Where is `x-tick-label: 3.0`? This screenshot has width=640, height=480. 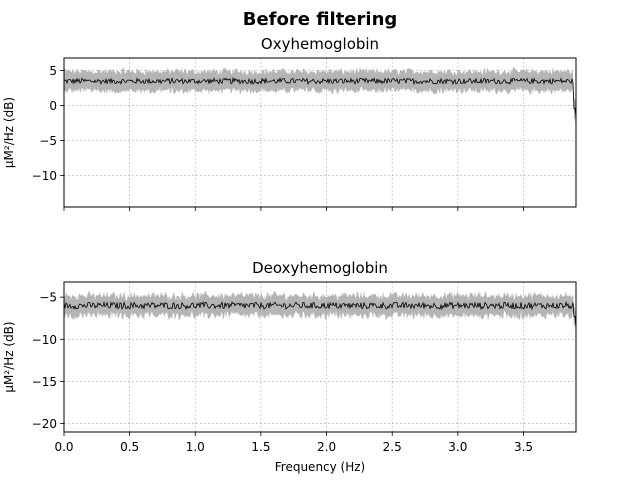
x-tick-label: 3.0 is located at coordinates (457, 447).